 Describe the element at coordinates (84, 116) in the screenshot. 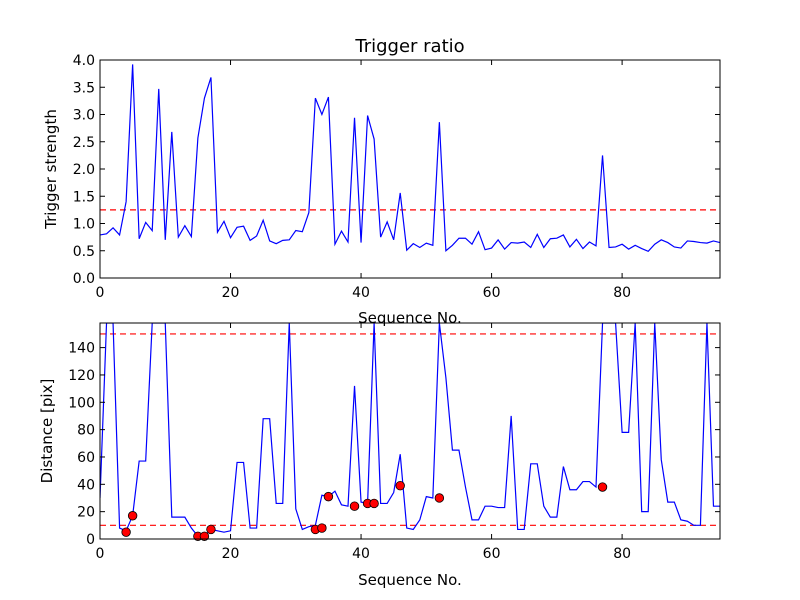

I see `y-tick-label: 3.0` at that location.